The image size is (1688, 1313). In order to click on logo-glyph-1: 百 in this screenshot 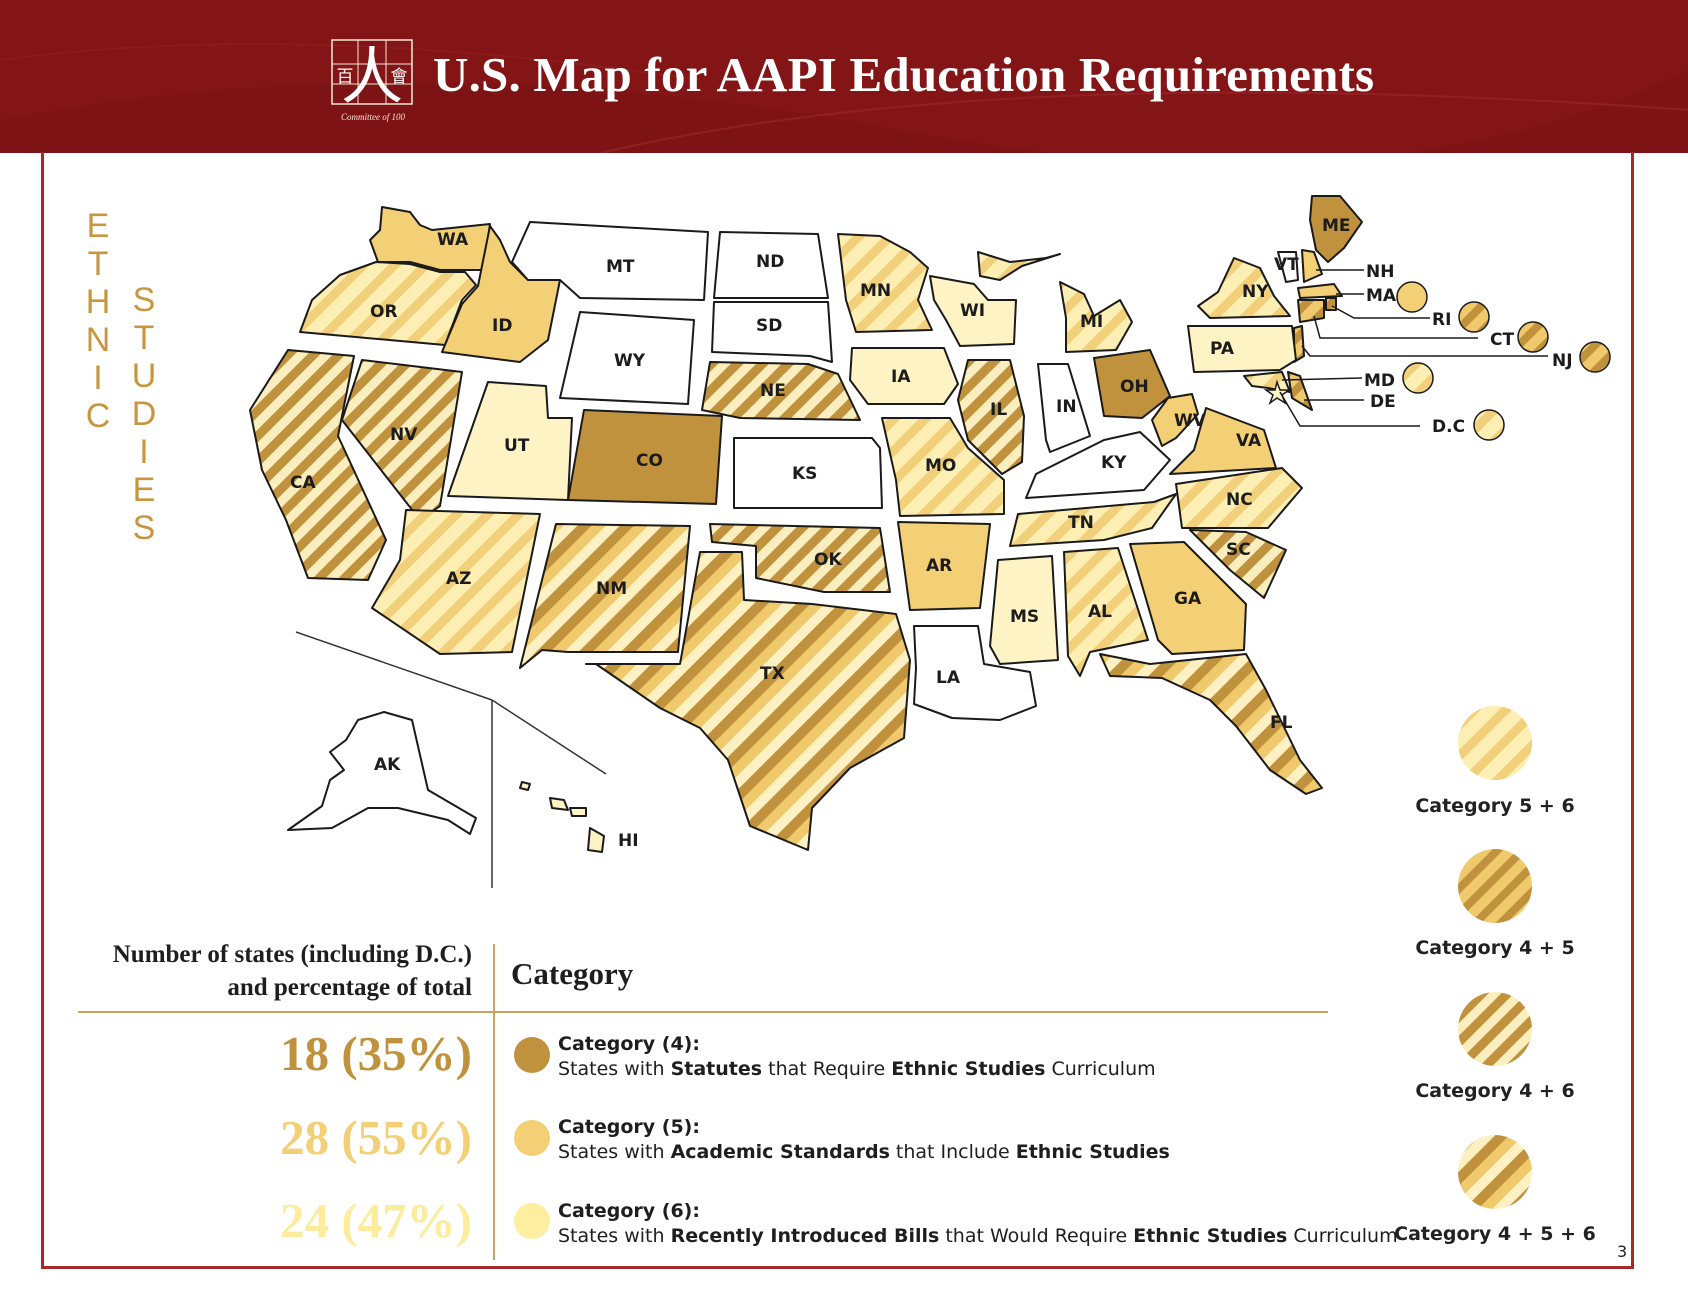, I will do `click(345, 77)`.